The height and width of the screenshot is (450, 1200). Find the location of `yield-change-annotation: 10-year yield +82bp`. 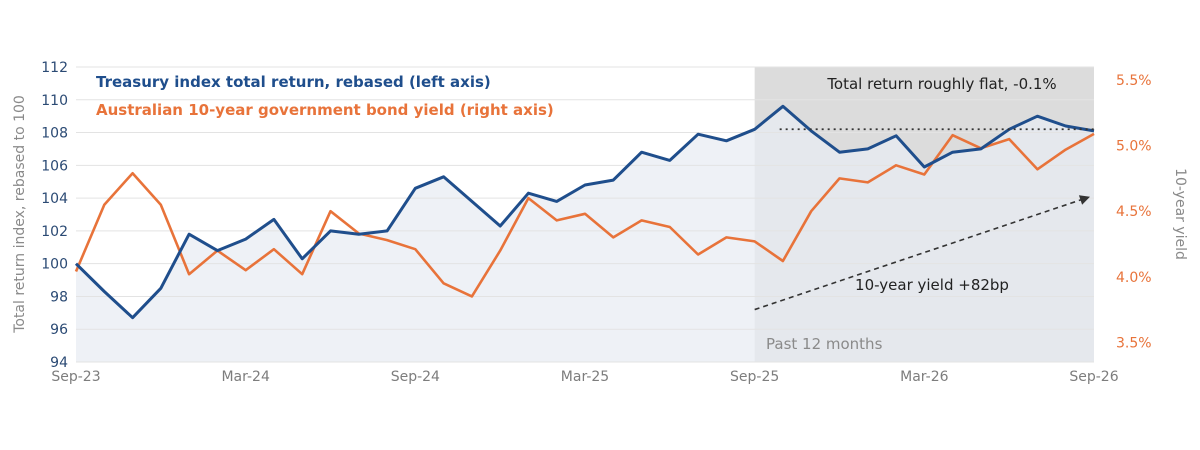

yield-change-annotation: 10-year yield +82bp is located at coordinates (932, 285).